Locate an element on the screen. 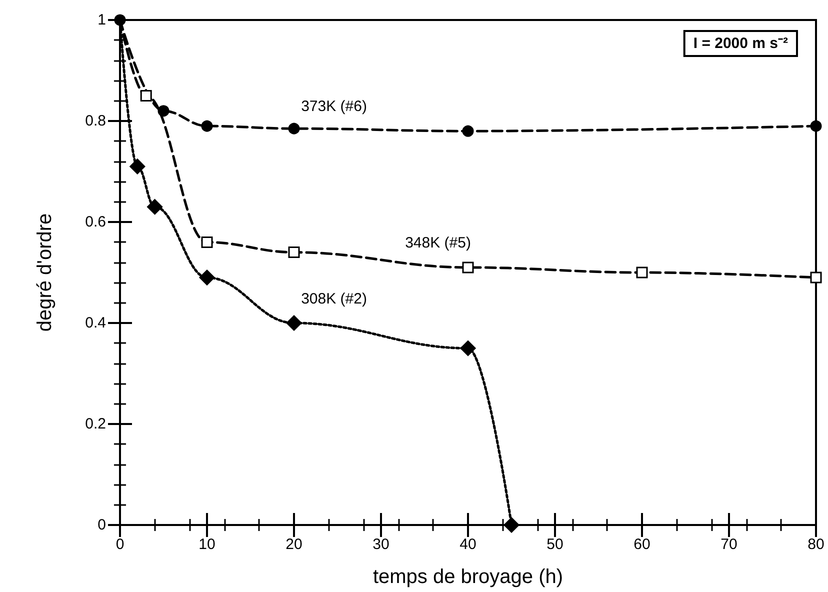  x-tick-label: 30 is located at coordinates (381, 544).